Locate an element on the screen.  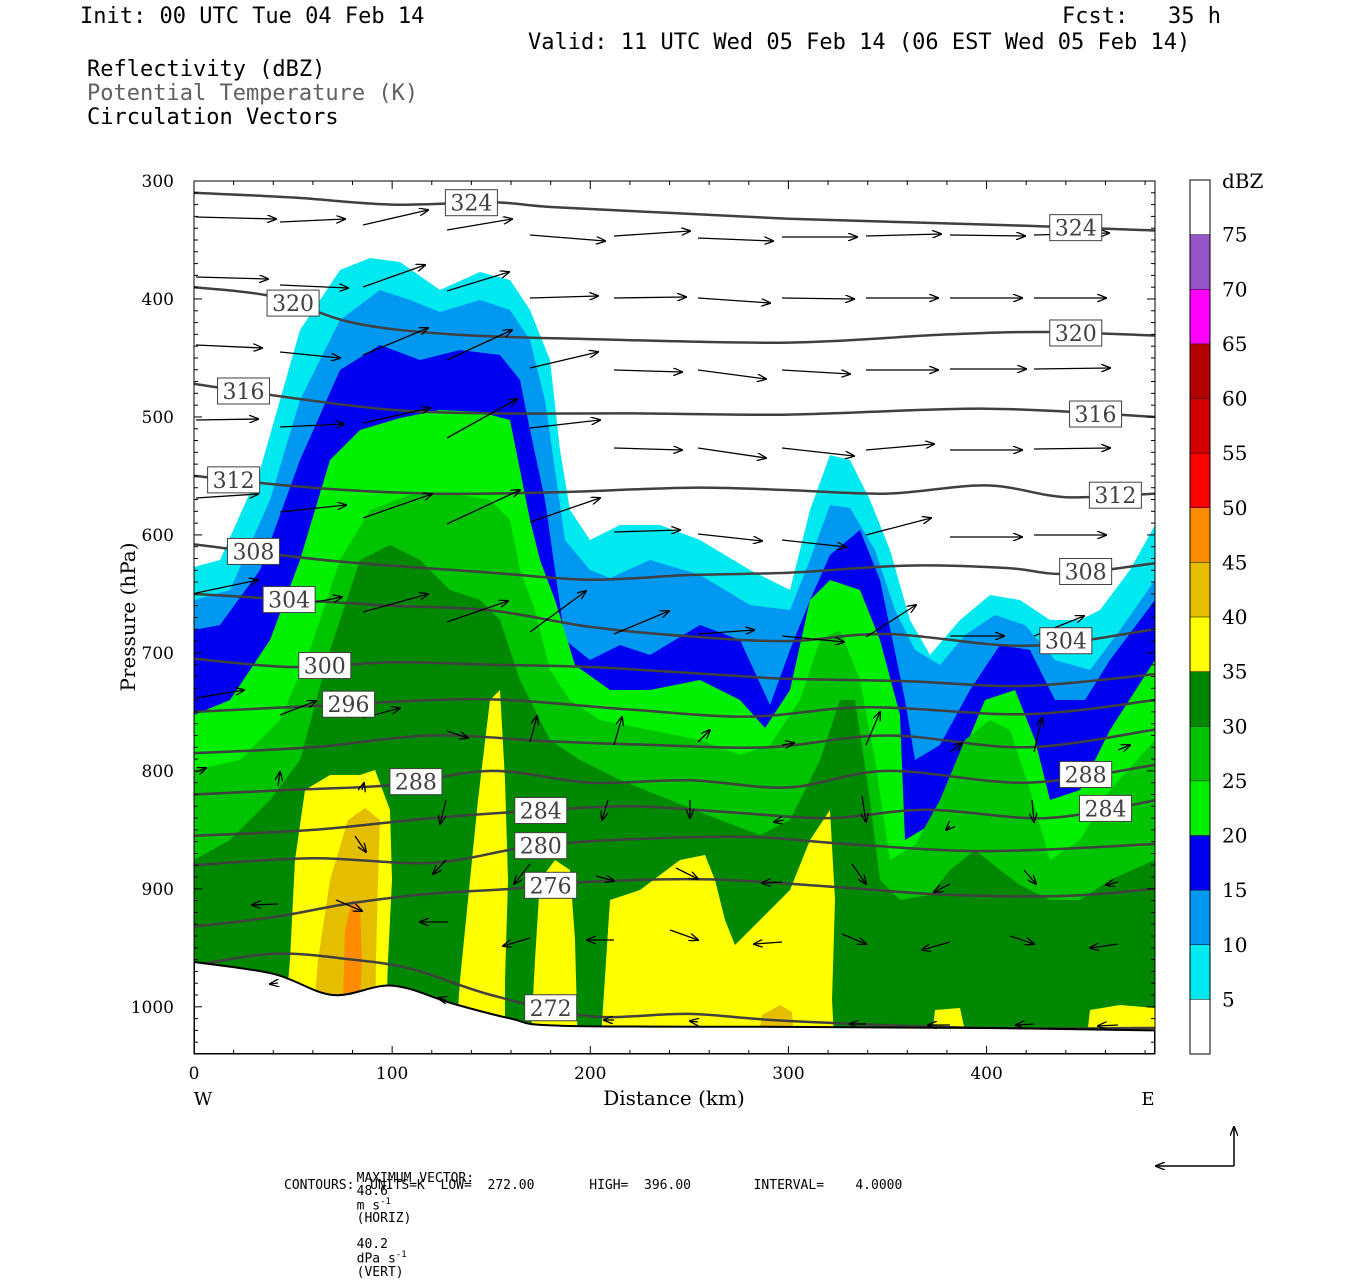
isentrope-label-text: 300 is located at coordinates (325, 667).